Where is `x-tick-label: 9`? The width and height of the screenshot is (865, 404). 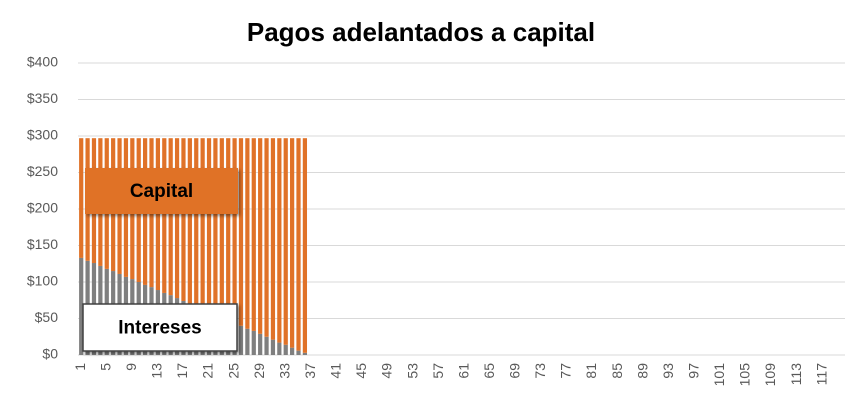
x-tick-label: 9 is located at coordinates (131, 367).